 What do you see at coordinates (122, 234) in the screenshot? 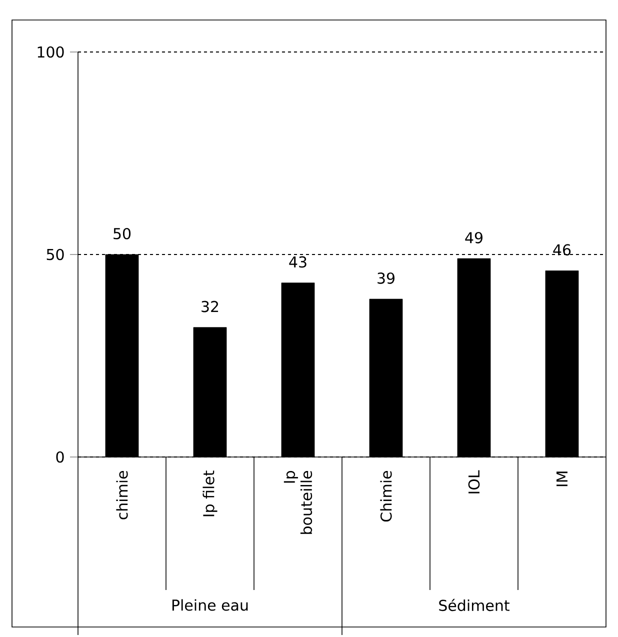
I see `data-label: 50` at bounding box center [122, 234].